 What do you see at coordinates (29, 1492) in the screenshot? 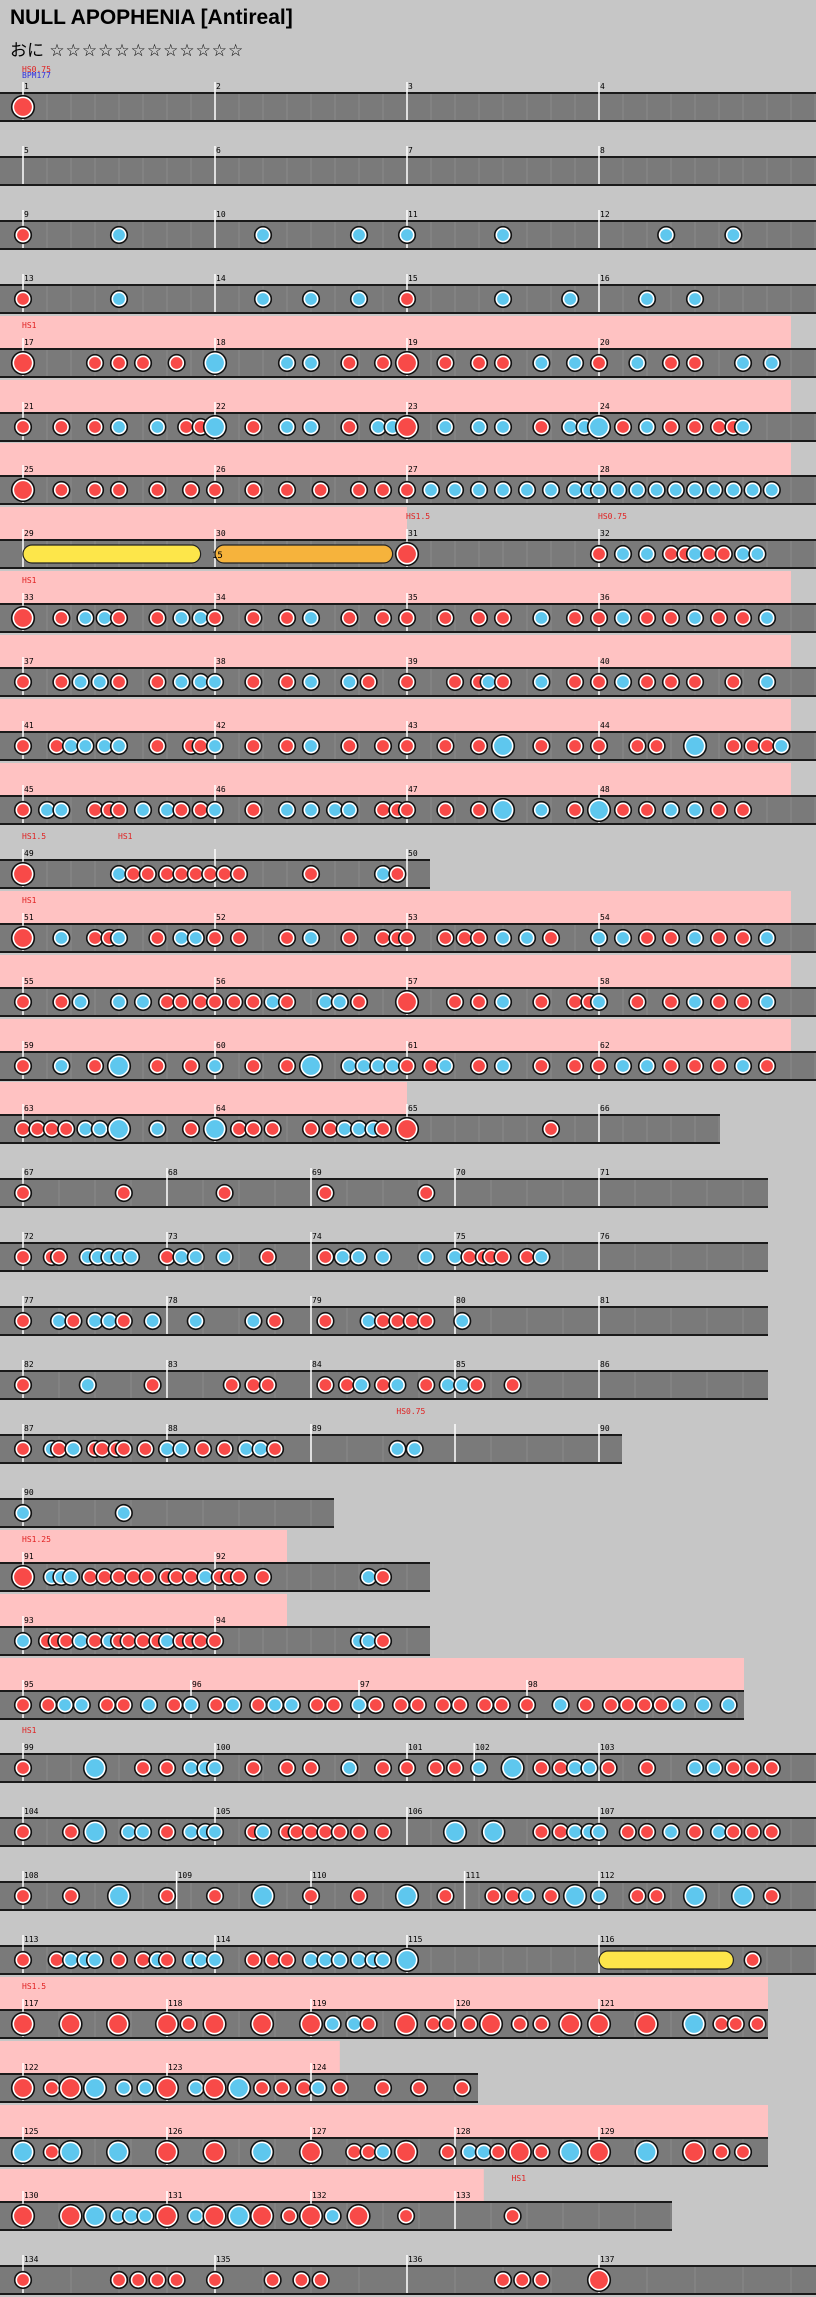
I see `bar-number: 90` at bounding box center [29, 1492].